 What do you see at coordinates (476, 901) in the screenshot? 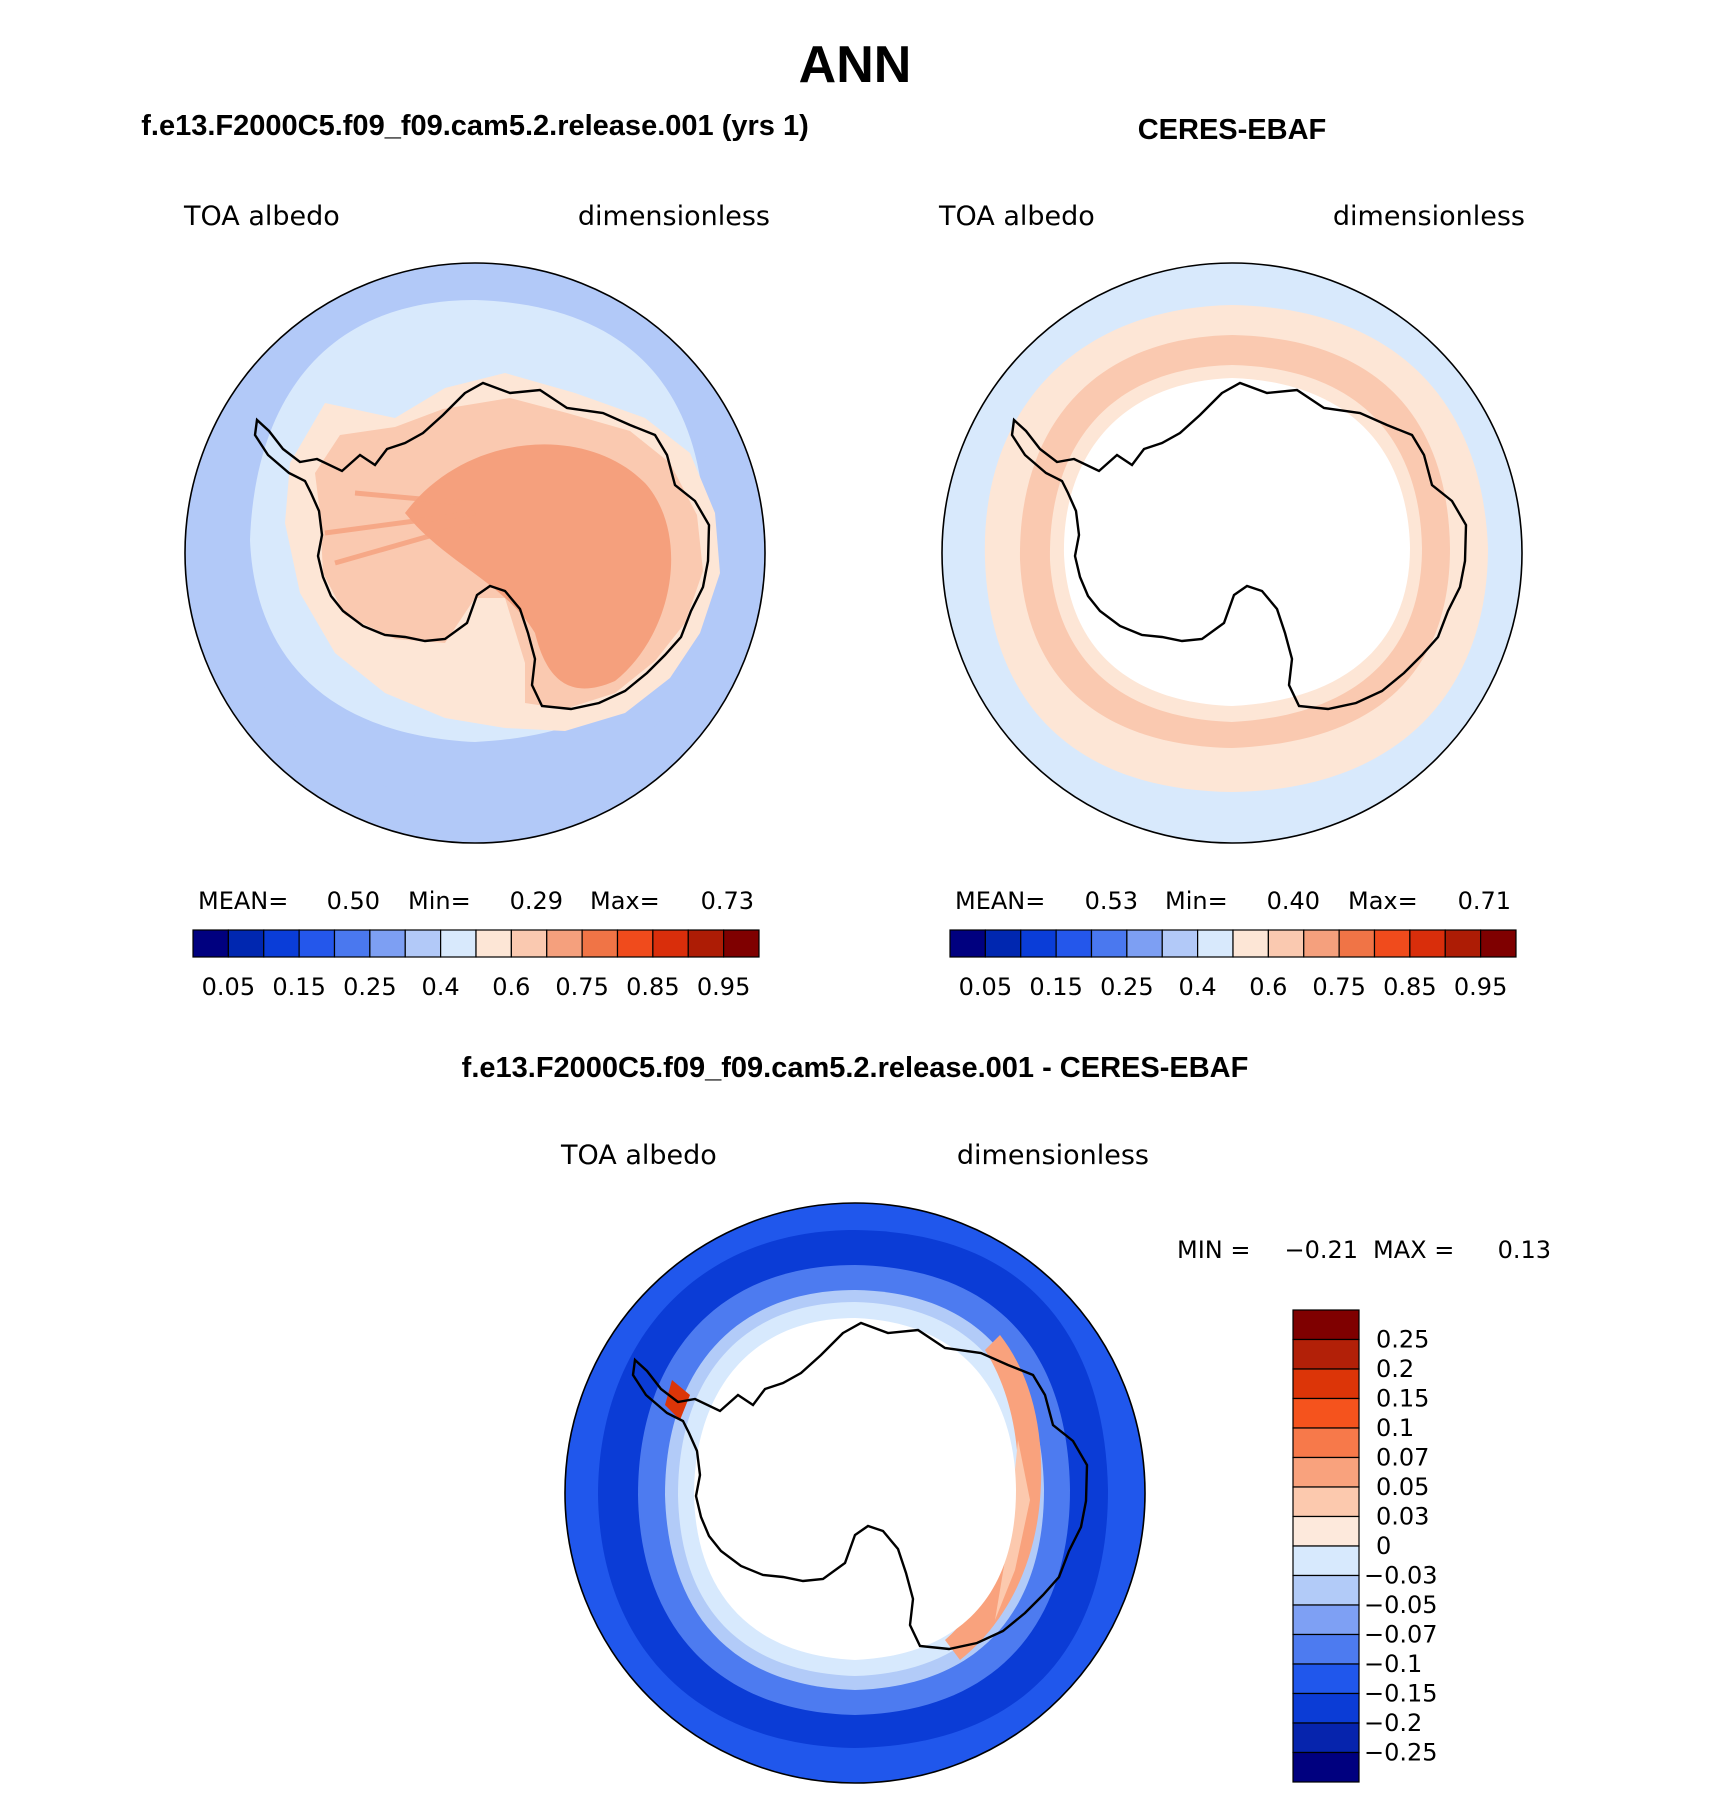
I see `panel-model-stats: MEAN= 0.50 Min= 0.29 Max= 0.73` at bounding box center [476, 901].